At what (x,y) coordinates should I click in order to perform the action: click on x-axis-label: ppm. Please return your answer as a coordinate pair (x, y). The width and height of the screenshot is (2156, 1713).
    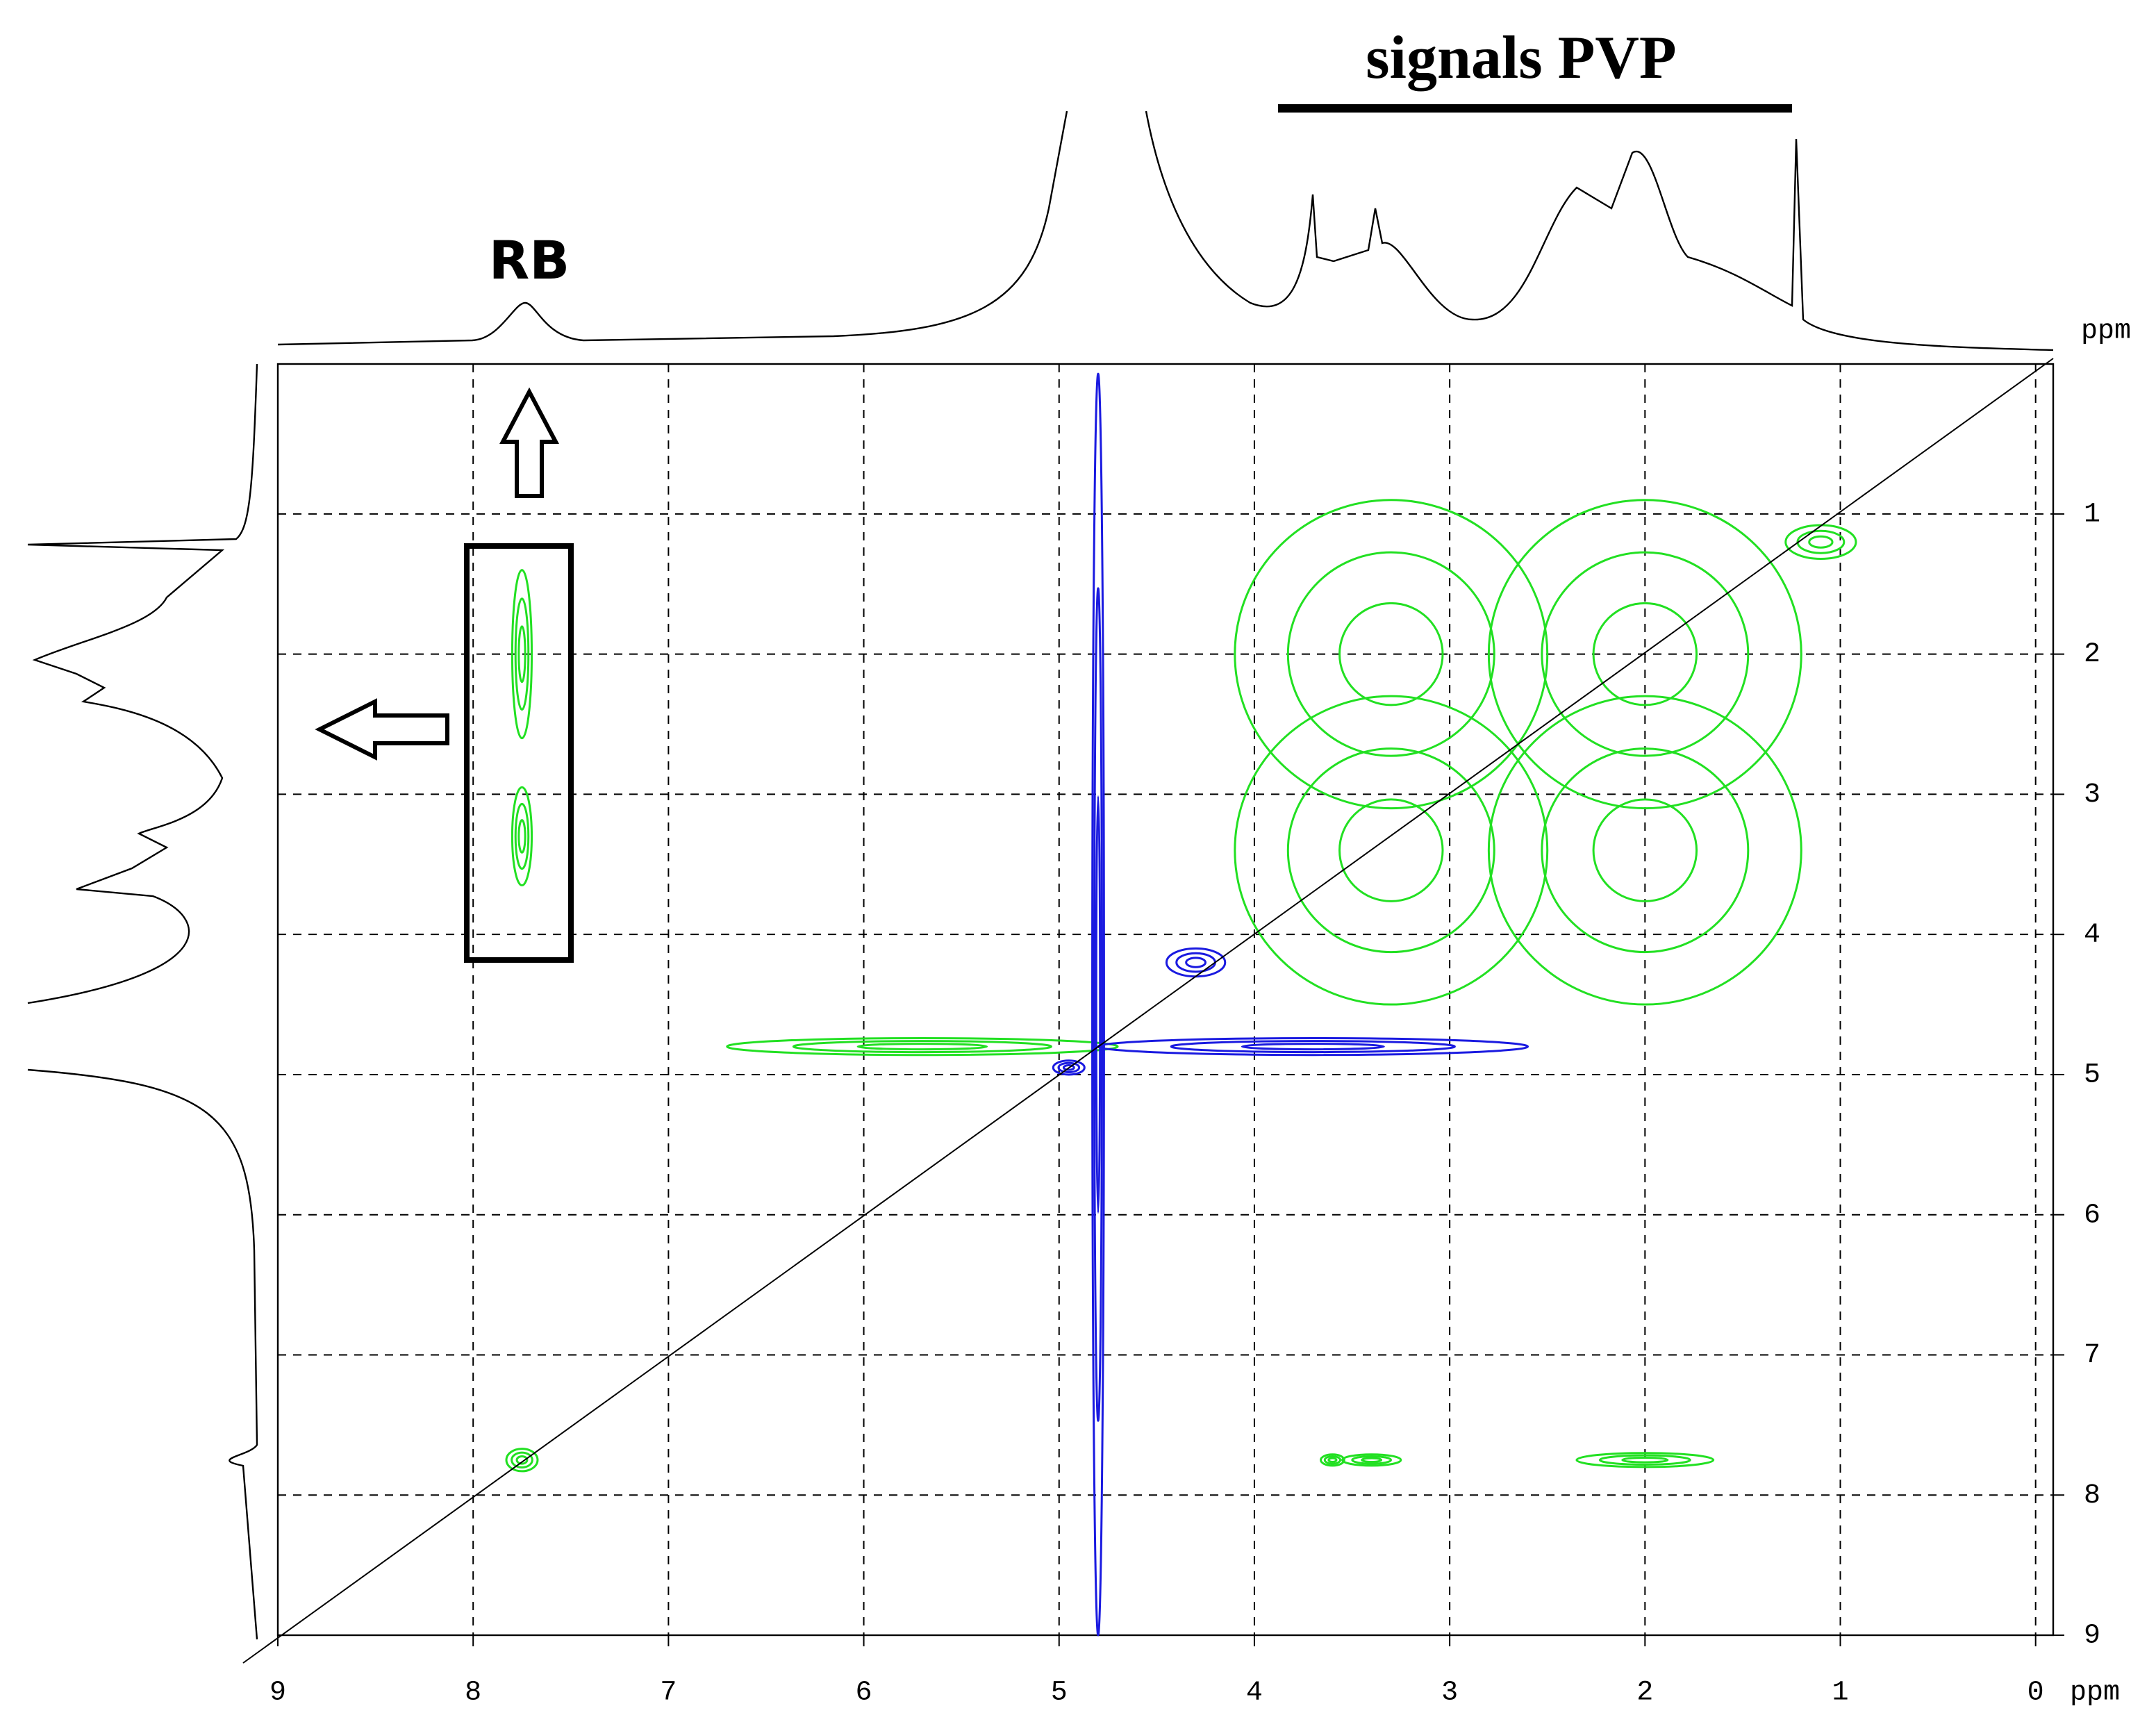
    Looking at the image, I should click on (2095, 1693).